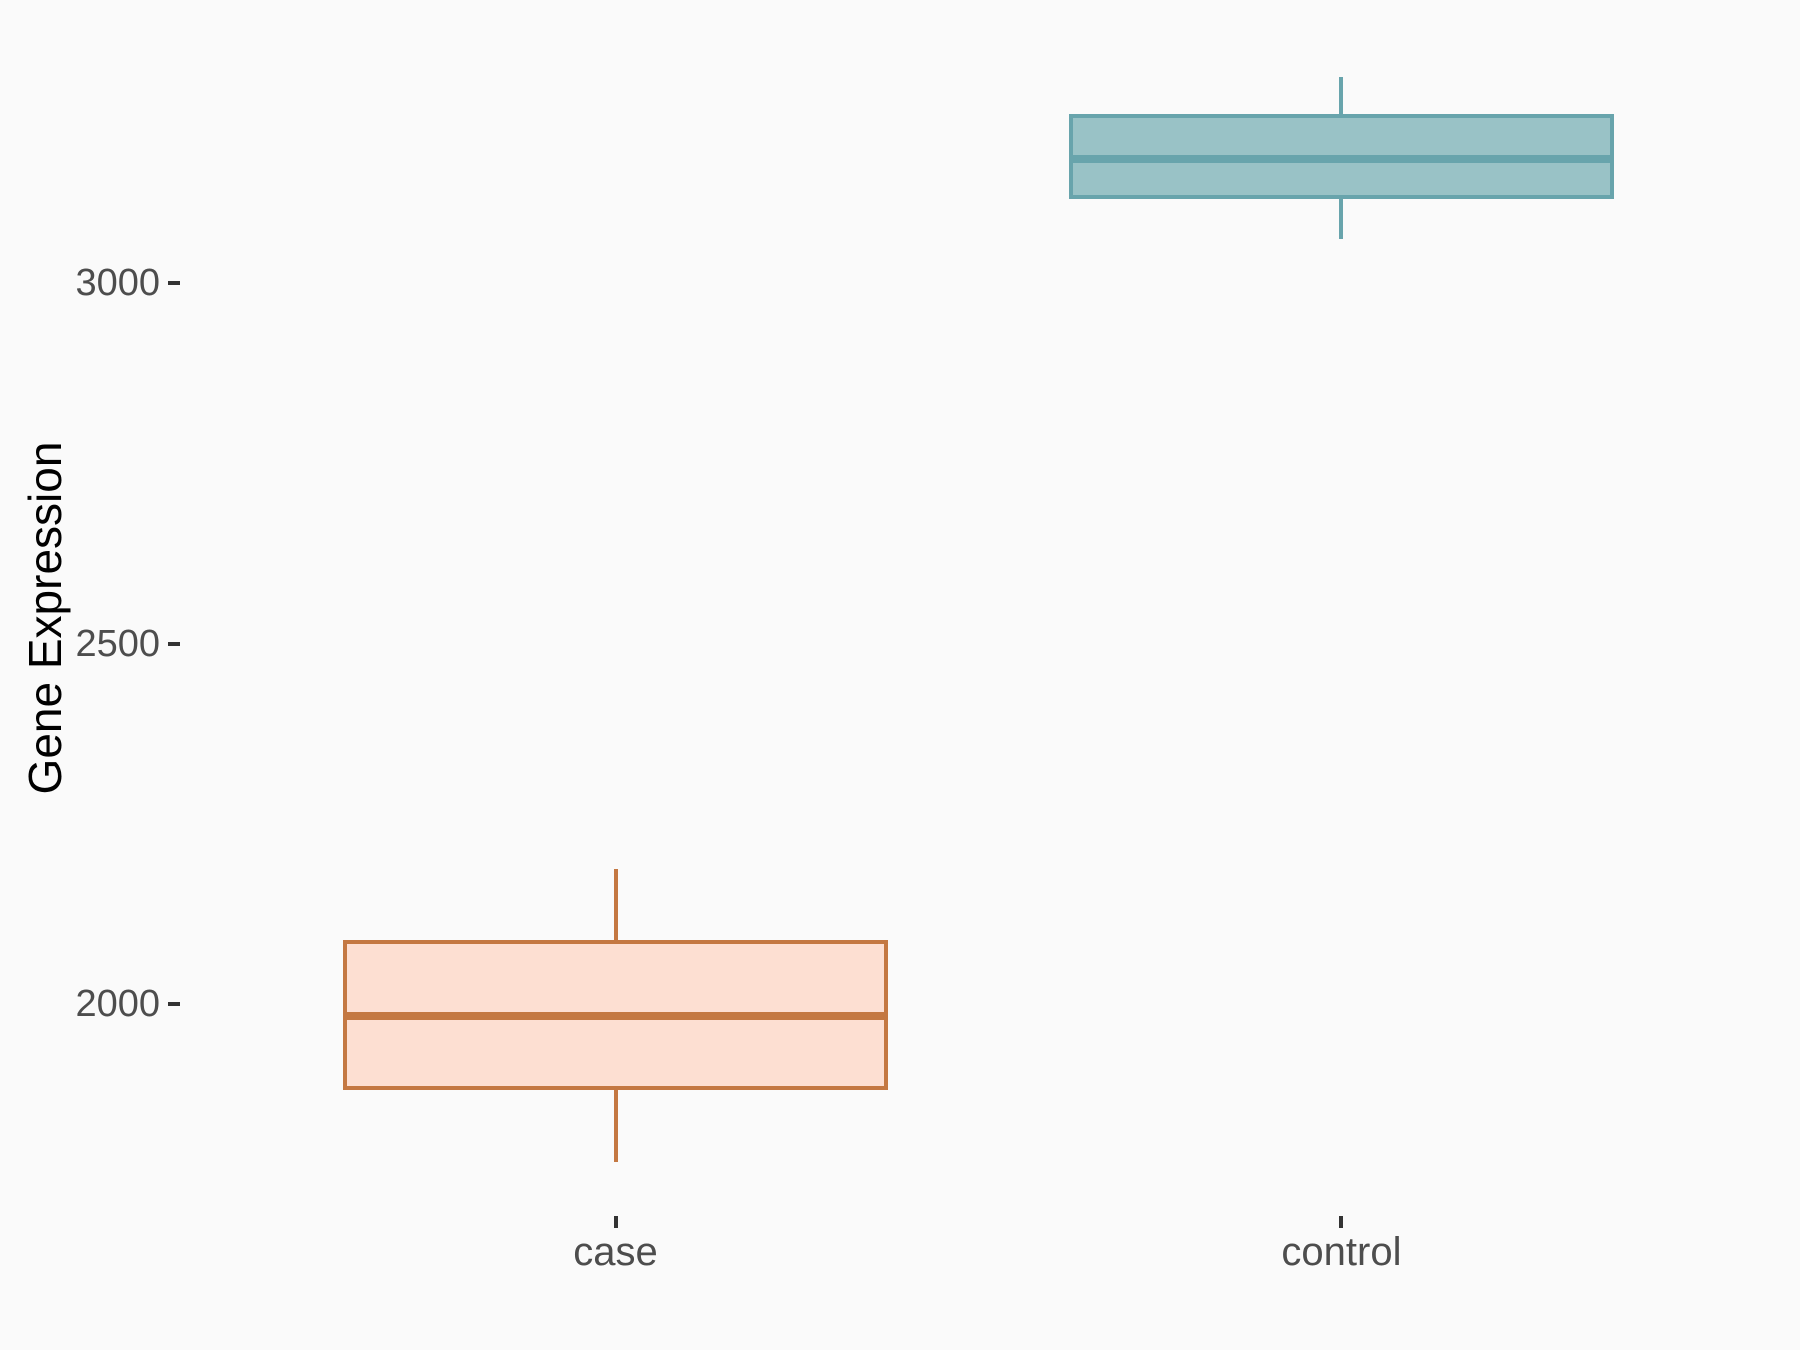  What do you see at coordinates (1341, 1252) in the screenshot?
I see `x-axis-tick-label: control` at bounding box center [1341, 1252].